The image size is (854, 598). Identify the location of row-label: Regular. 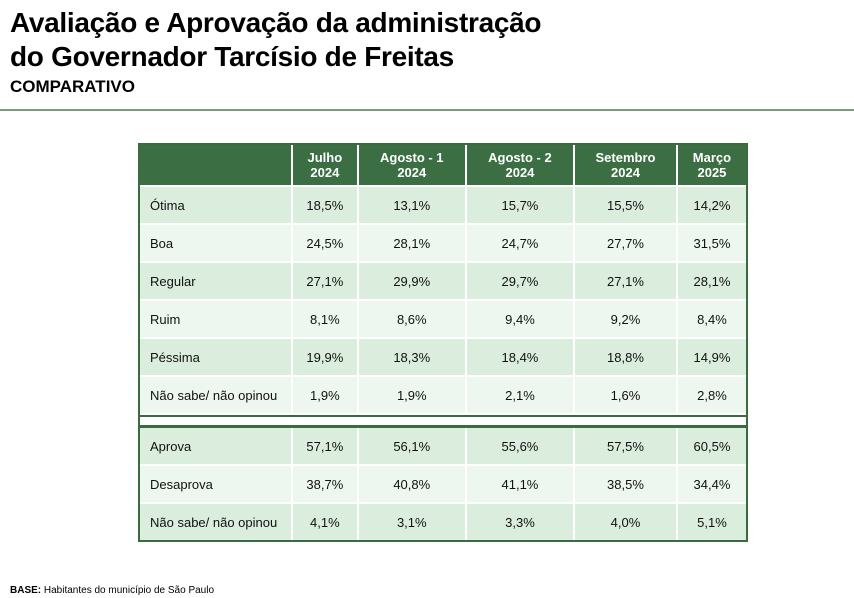
(216, 282).